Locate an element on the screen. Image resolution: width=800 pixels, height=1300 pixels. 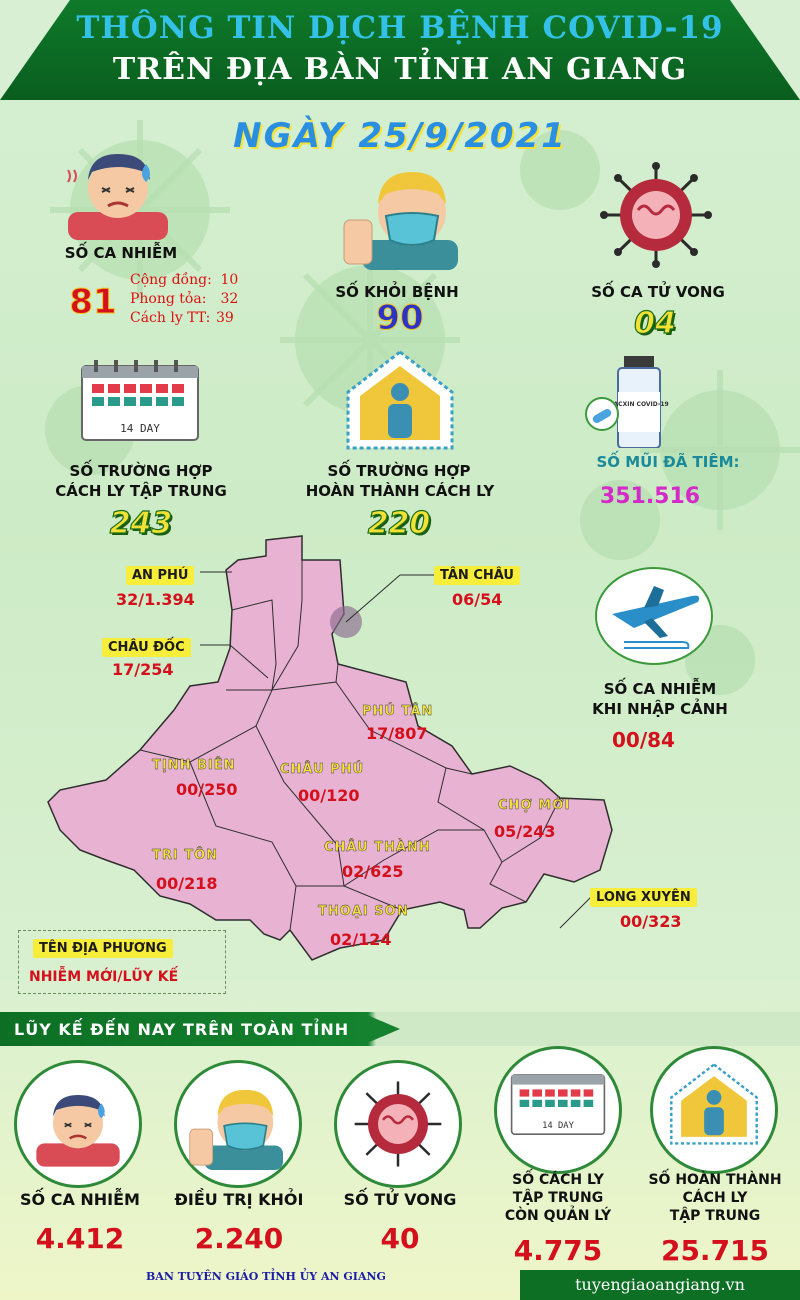
title-line-1: THÔNG TIN DỊCH BỆNH COVID-19 is located at coordinates (400, 28).